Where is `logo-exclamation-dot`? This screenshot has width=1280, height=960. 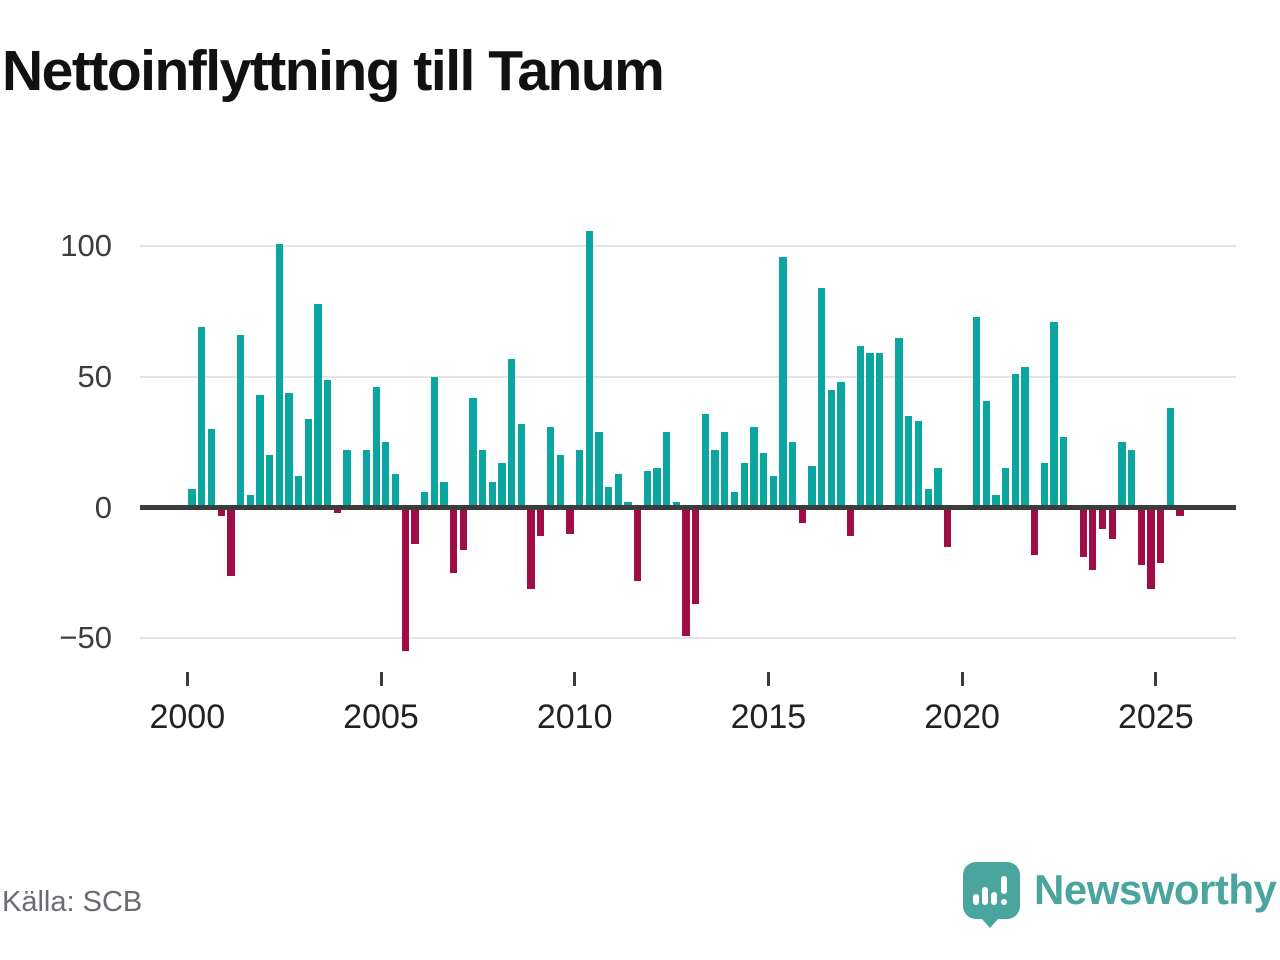
logo-exclamation-dot is located at coordinates (1004, 901).